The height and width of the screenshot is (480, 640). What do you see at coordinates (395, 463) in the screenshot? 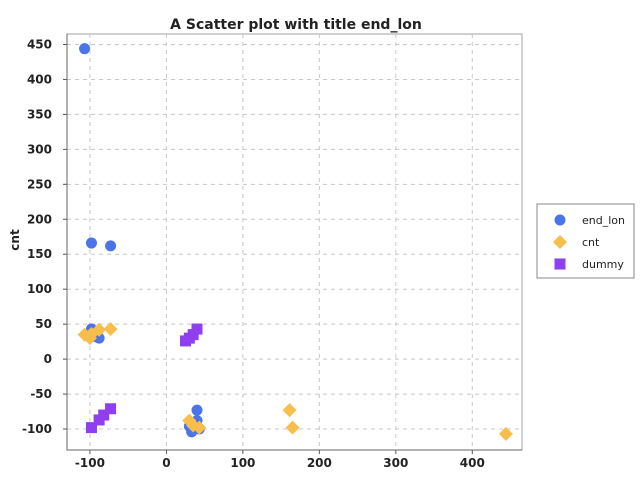
I see `x-tick-label: 300` at bounding box center [395, 463].